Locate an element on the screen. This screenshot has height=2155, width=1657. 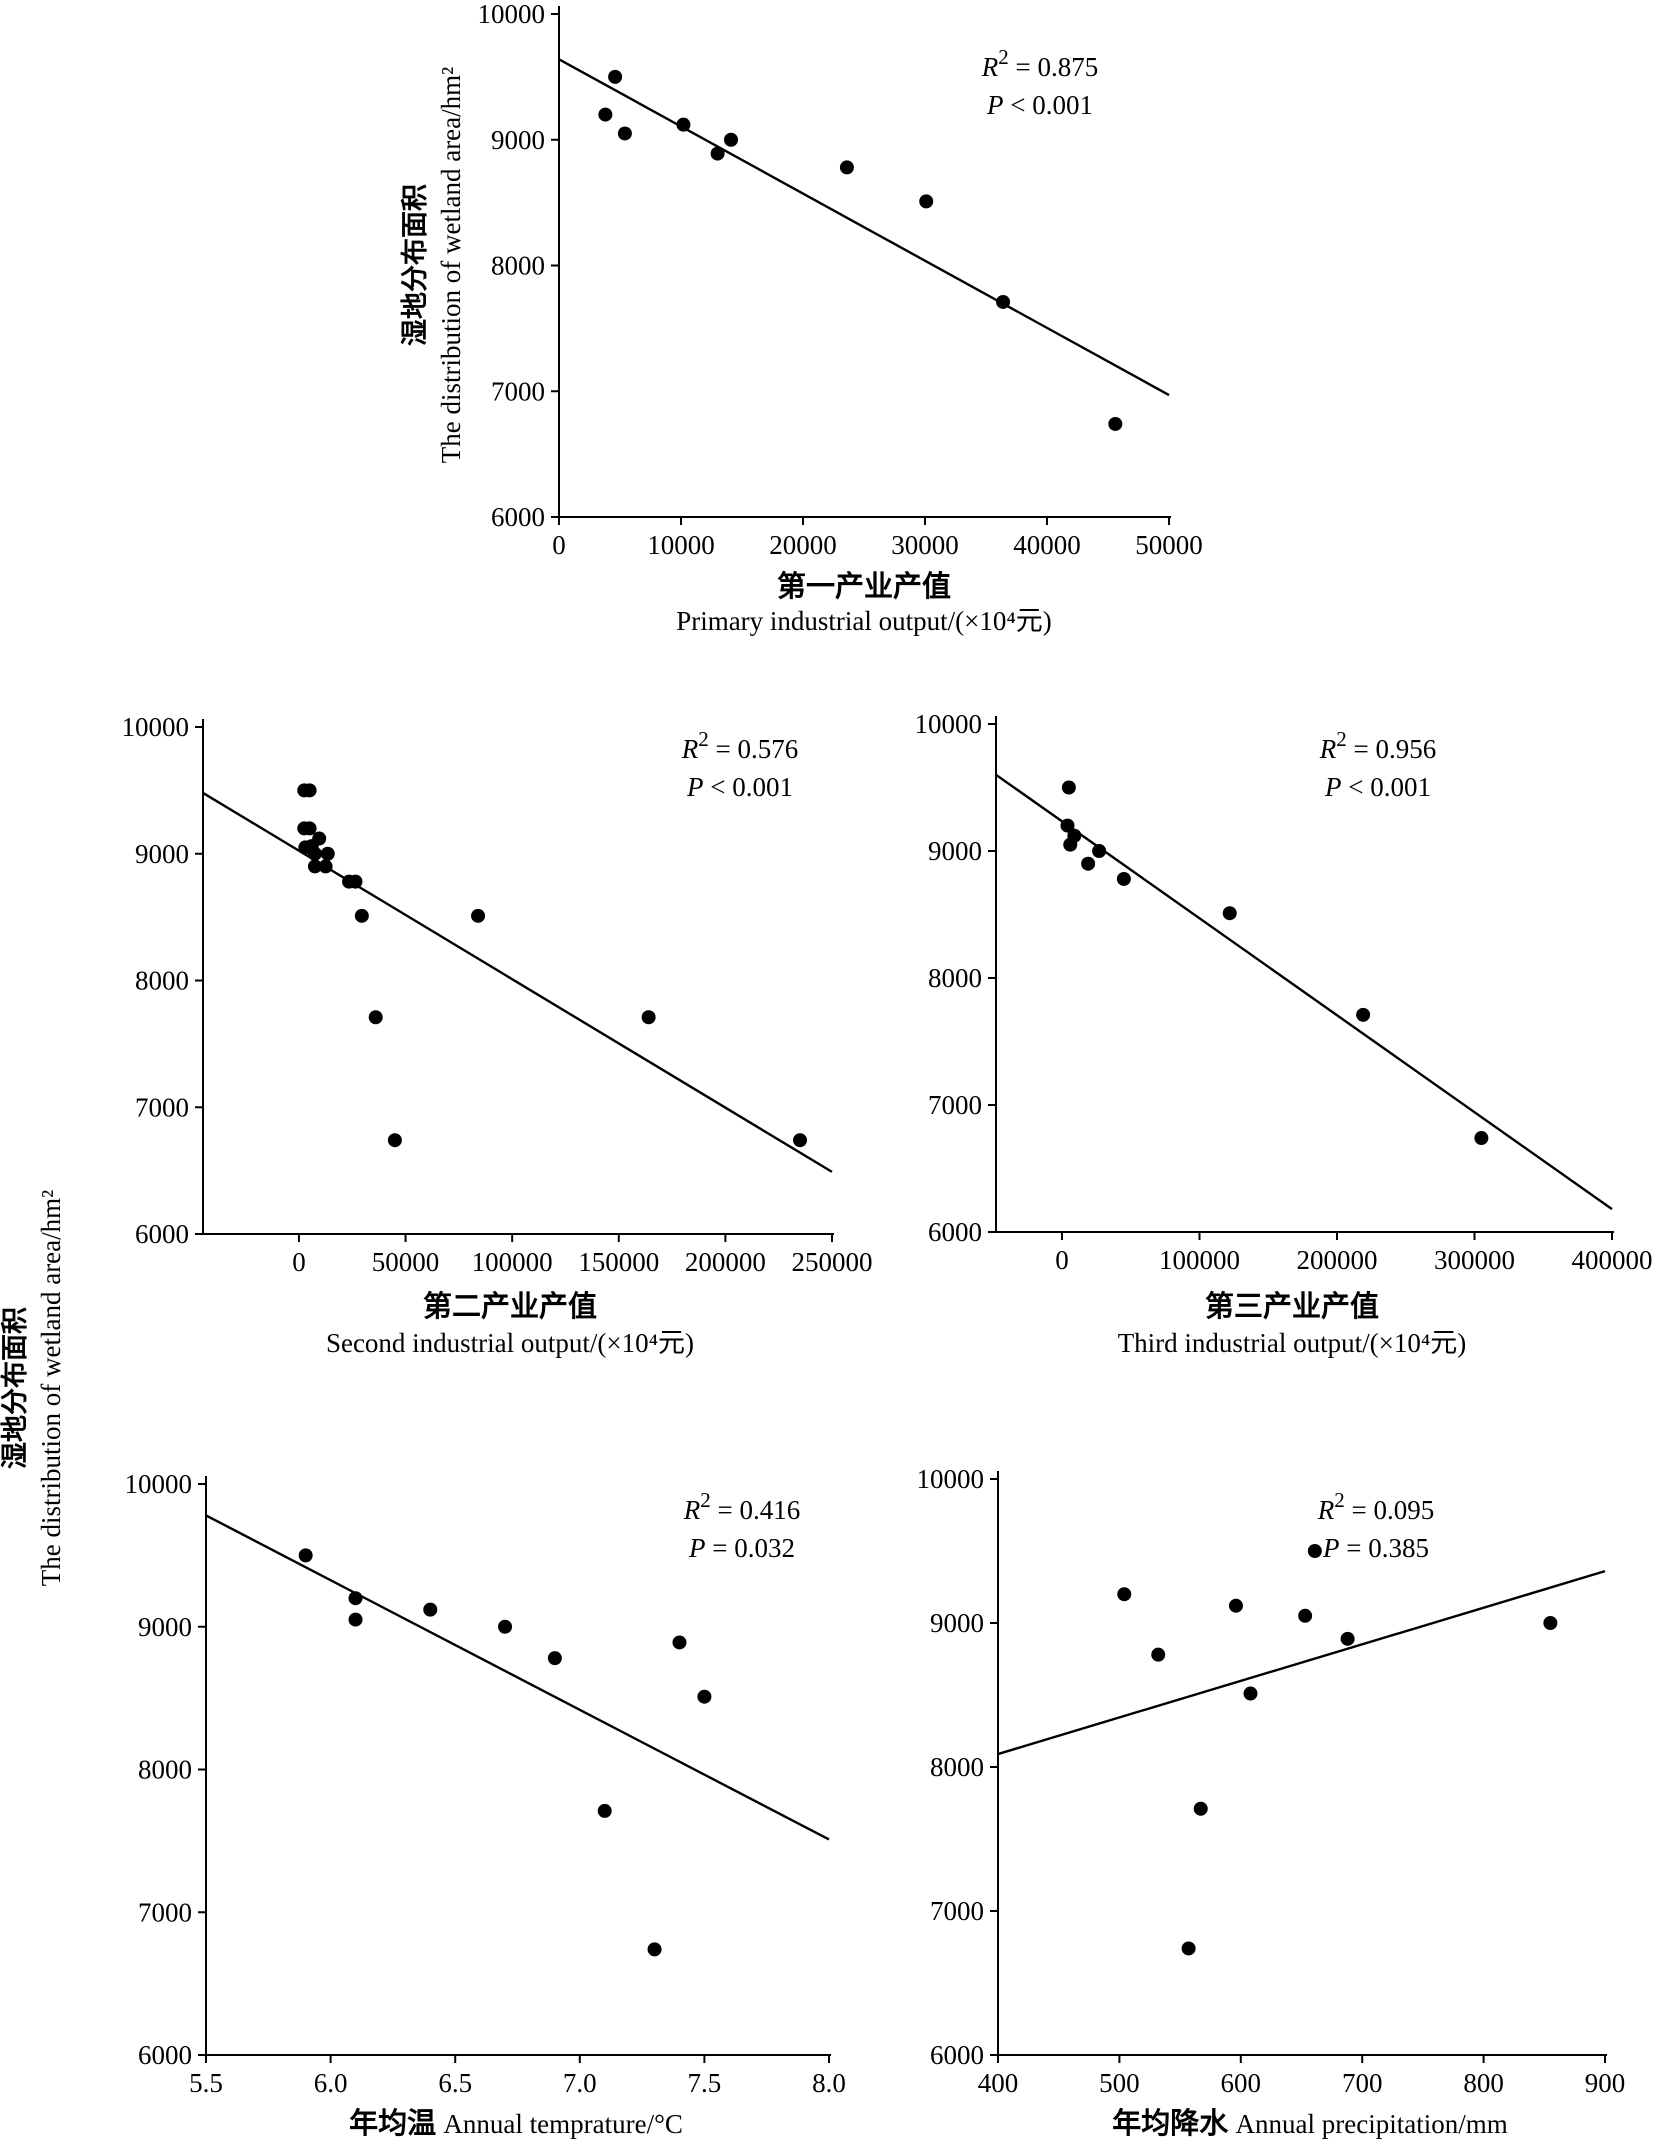
x-tick-label: 6.5 is located at coordinates (455, 2083).